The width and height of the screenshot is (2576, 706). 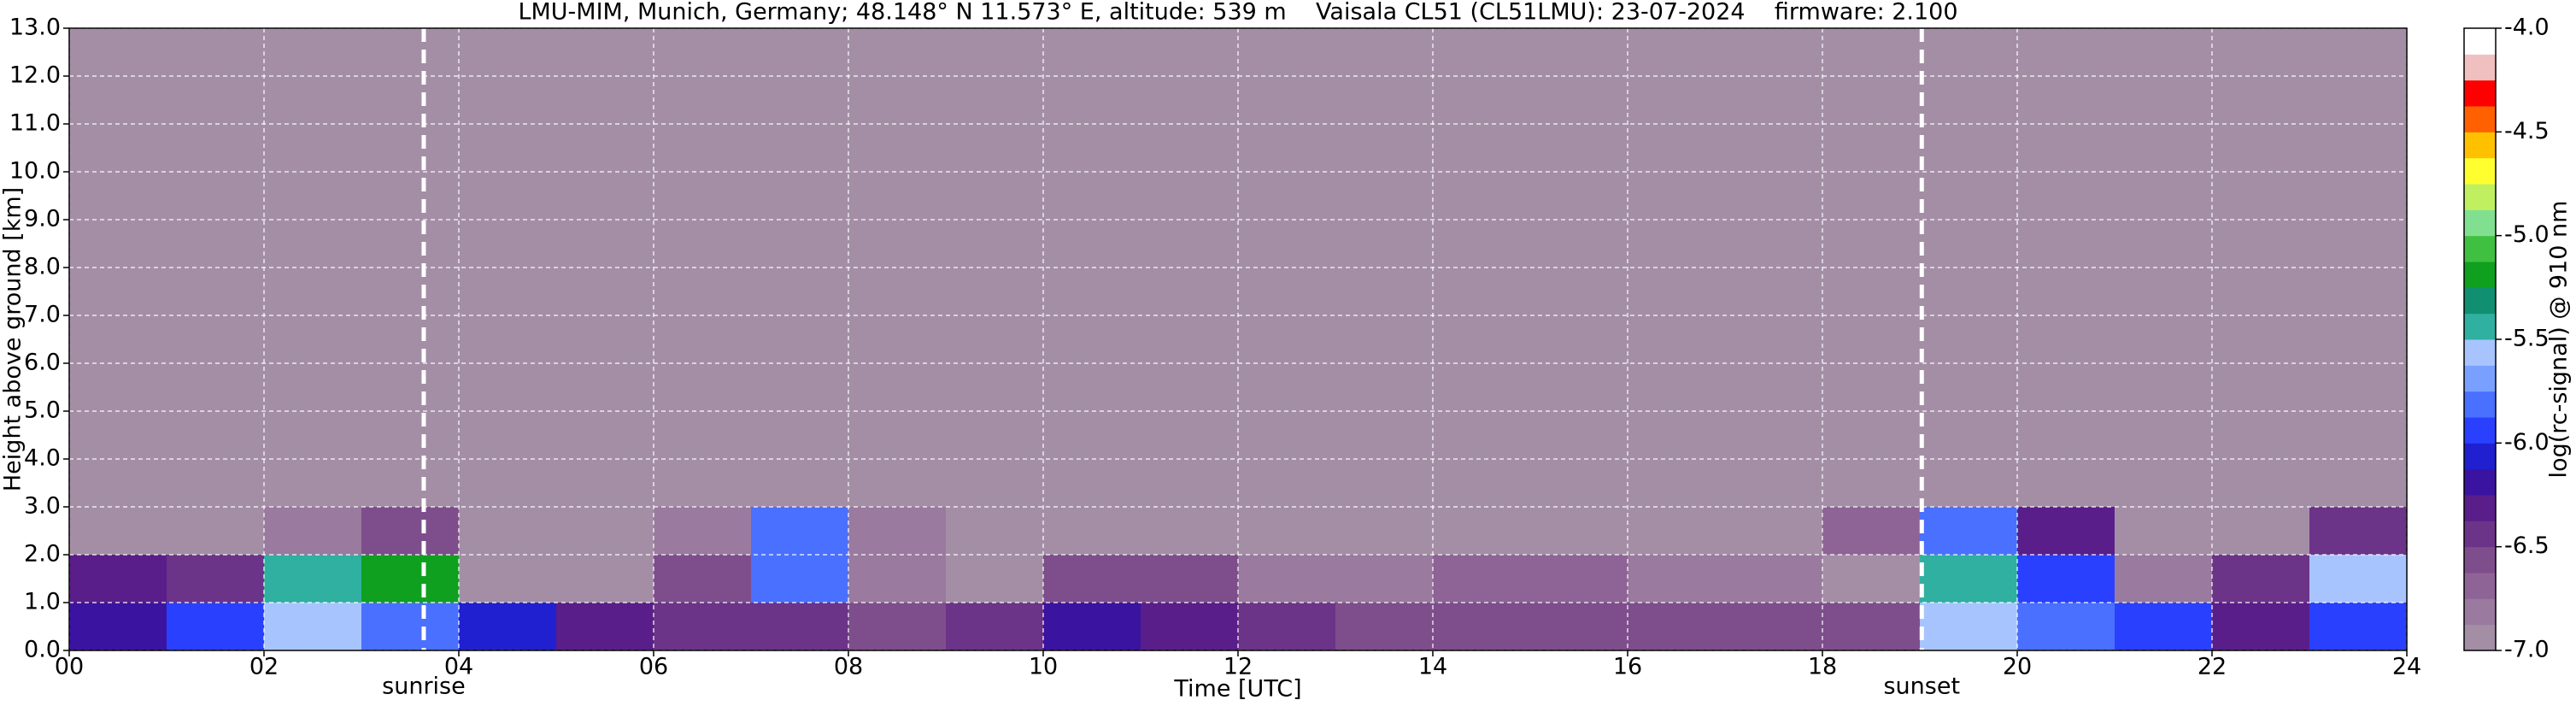 What do you see at coordinates (848, 667) in the screenshot?
I see `x-tick-label: 08` at bounding box center [848, 667].